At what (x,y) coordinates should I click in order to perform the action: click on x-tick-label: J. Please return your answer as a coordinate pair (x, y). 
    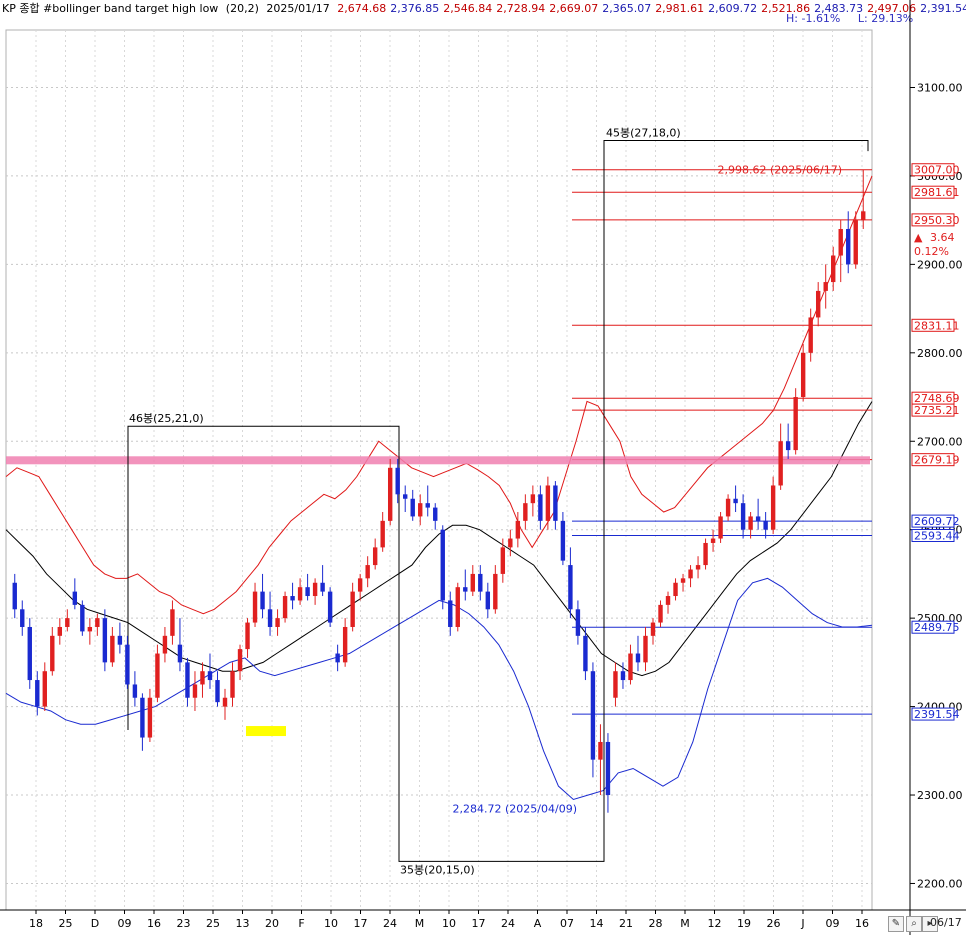
    Looking at the image, I should click on (802, 923).